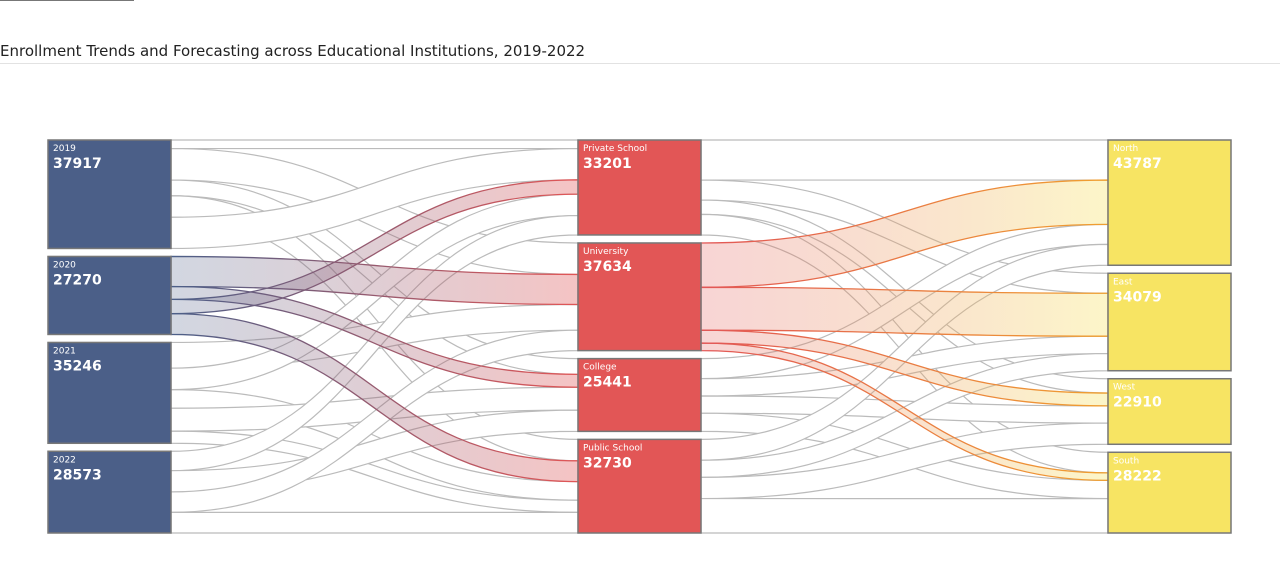 This screenshot has height=572, width=1280. I want to click on node-south: South 28222, so click(1169, 492).